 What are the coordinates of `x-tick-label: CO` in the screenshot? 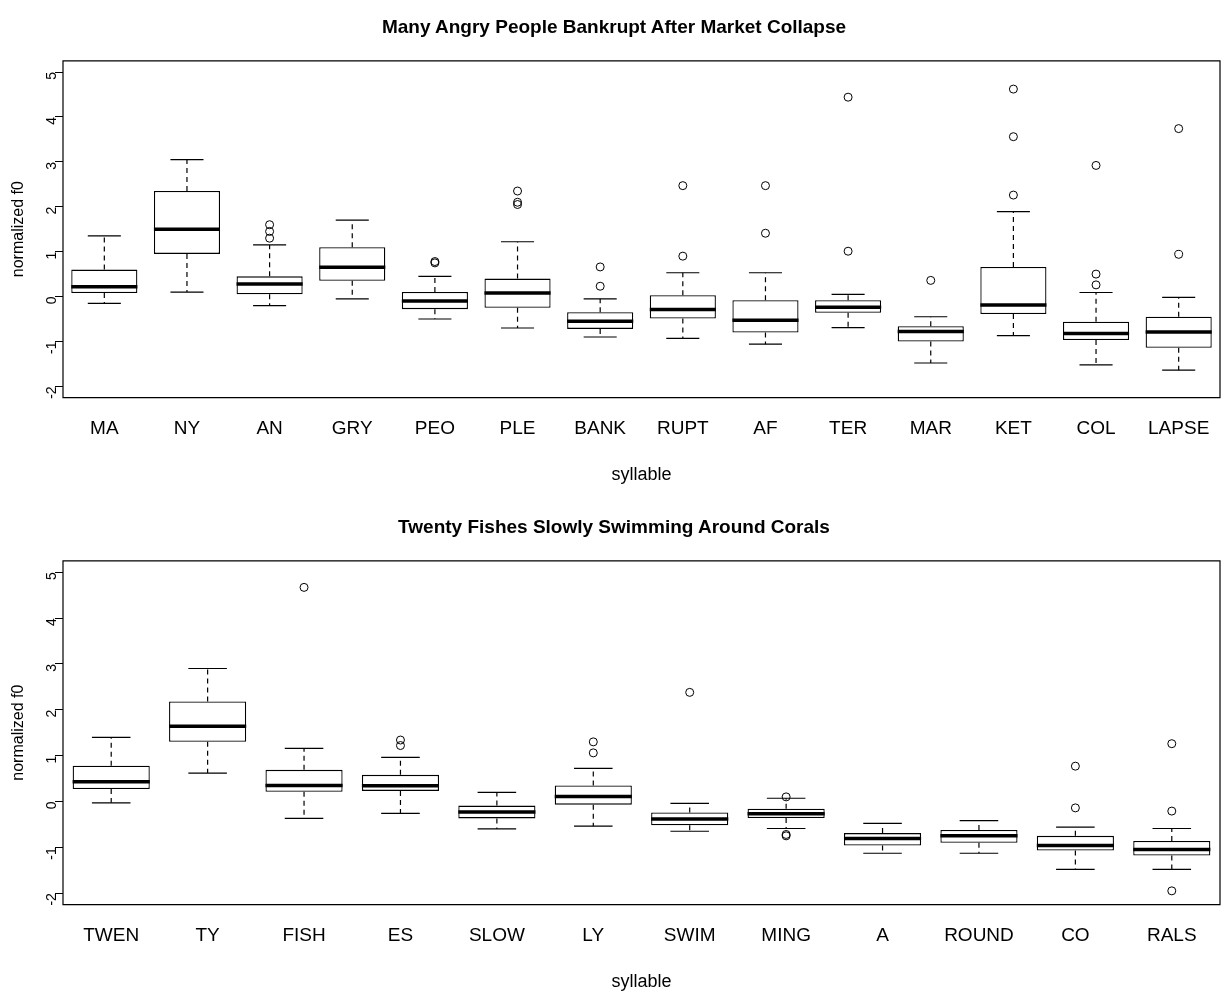 It's located at (1075, 935).